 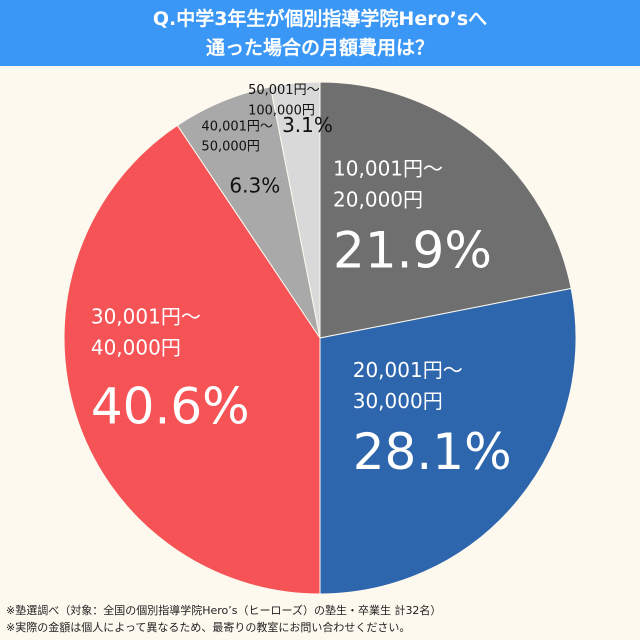 What do you see at coordinates (281, 110) in the screenshot?
I see `slice-range-label: 100,000円` at bounding box center [281, 110].